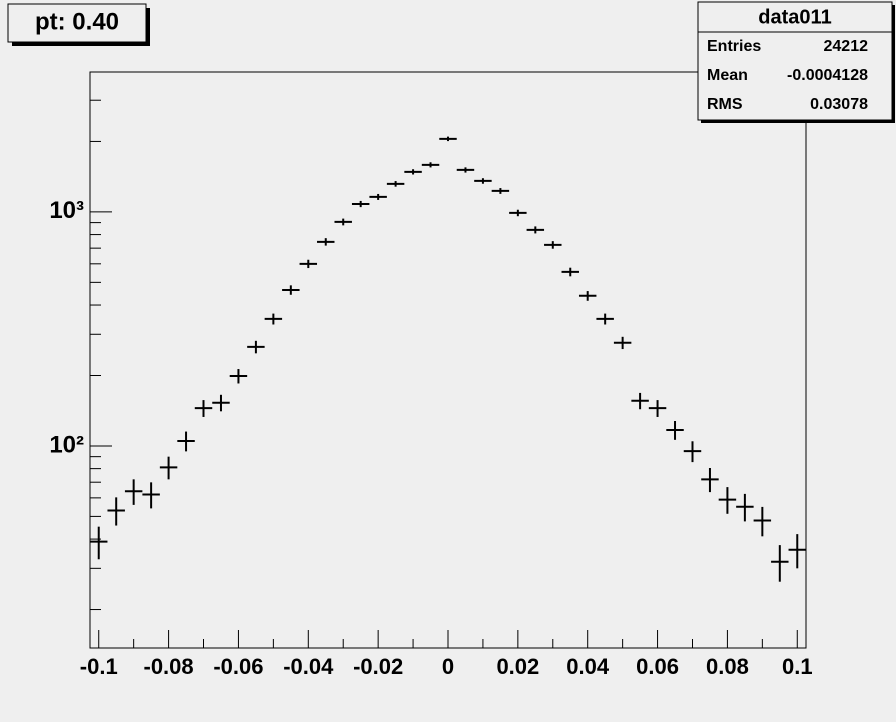 The width and height of the screenshot is (896, 722). I want to click on stats-value: -0.0004128, so click(827, 75).